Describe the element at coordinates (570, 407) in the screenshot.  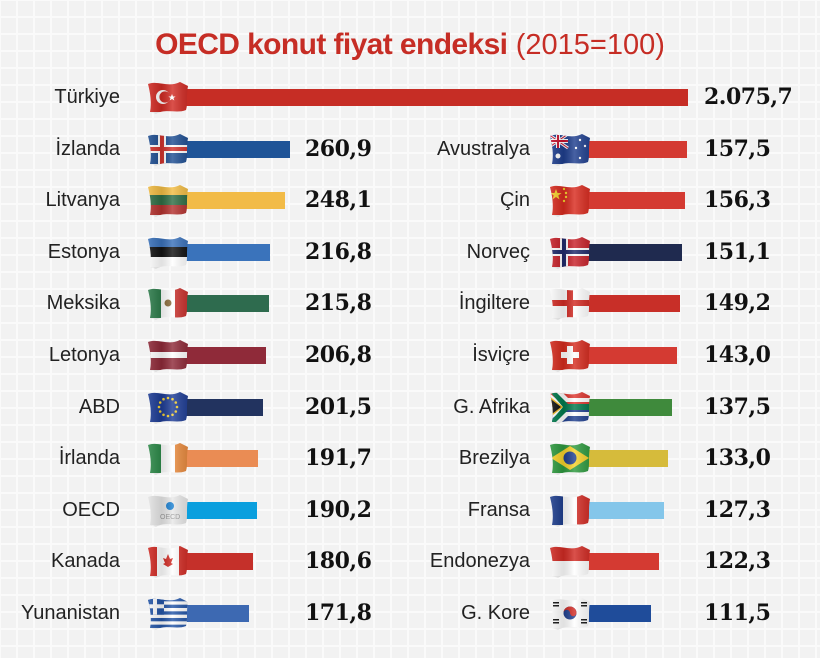
I see `south-africa-flag-icon` at that location.